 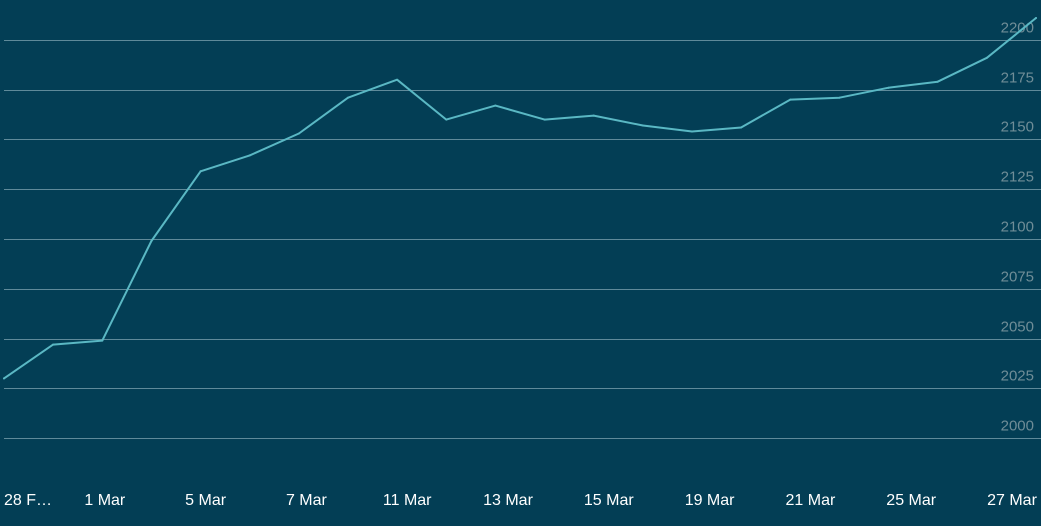 What do you see at coordinates (1017, 127) in the screenshot?
I see `y-tick-label: 2150` at bounding box center [1017, 127].